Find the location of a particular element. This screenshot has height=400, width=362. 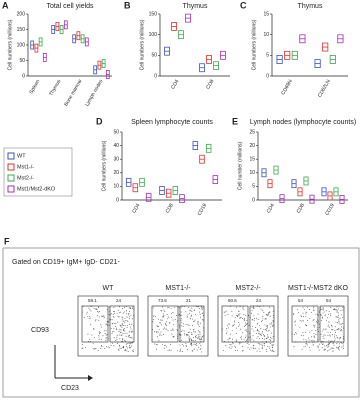

gate-value: 24 is located at coordinates (119, 300).